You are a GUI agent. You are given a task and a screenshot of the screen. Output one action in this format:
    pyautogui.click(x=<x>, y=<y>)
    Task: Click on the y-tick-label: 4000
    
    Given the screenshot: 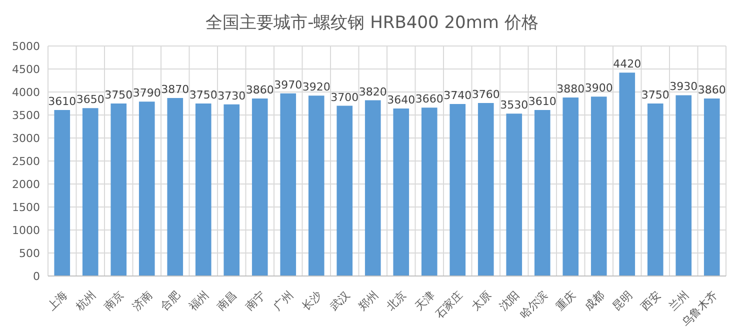 What is the action you would take?
    pyautogui.click(x=26, y=92)
    